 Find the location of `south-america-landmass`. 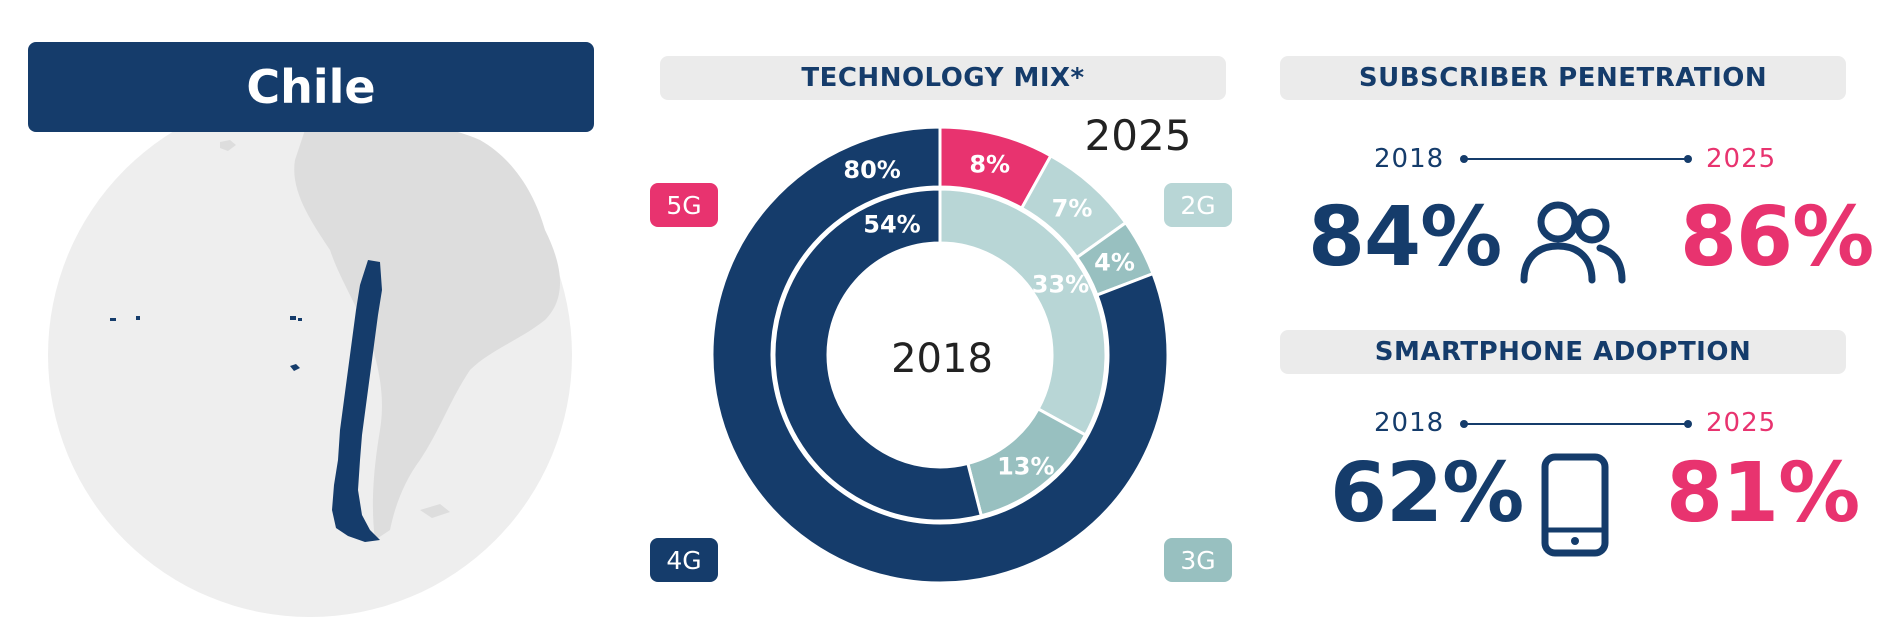

south-america-landmass is located at coordinates (390, 330).